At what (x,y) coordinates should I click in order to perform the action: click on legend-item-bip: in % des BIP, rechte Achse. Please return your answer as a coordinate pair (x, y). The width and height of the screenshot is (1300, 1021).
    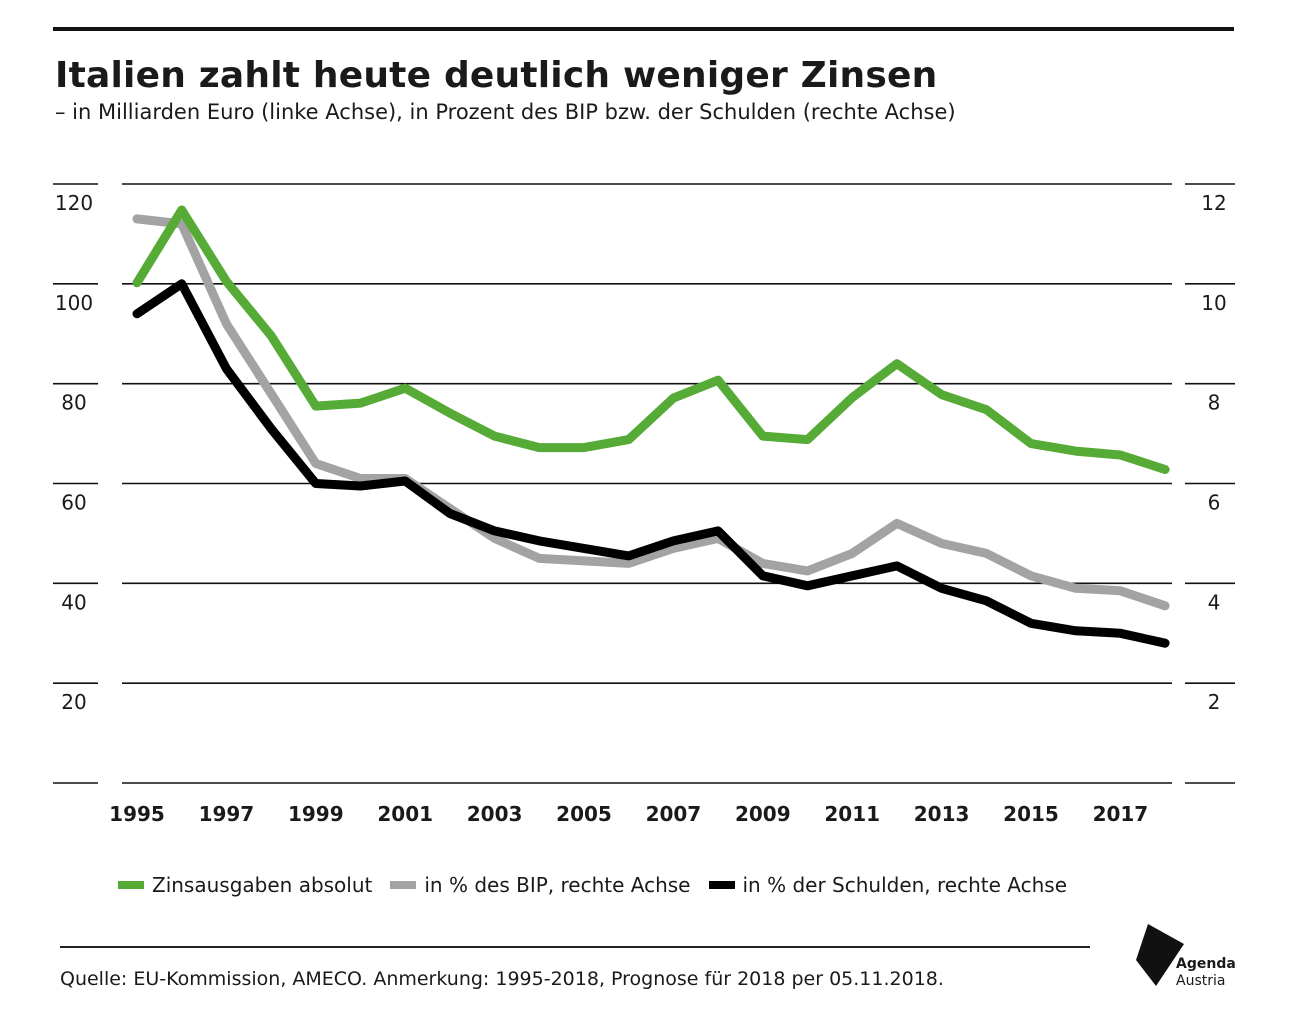
    Looking at the image, I should click on (540, 885).